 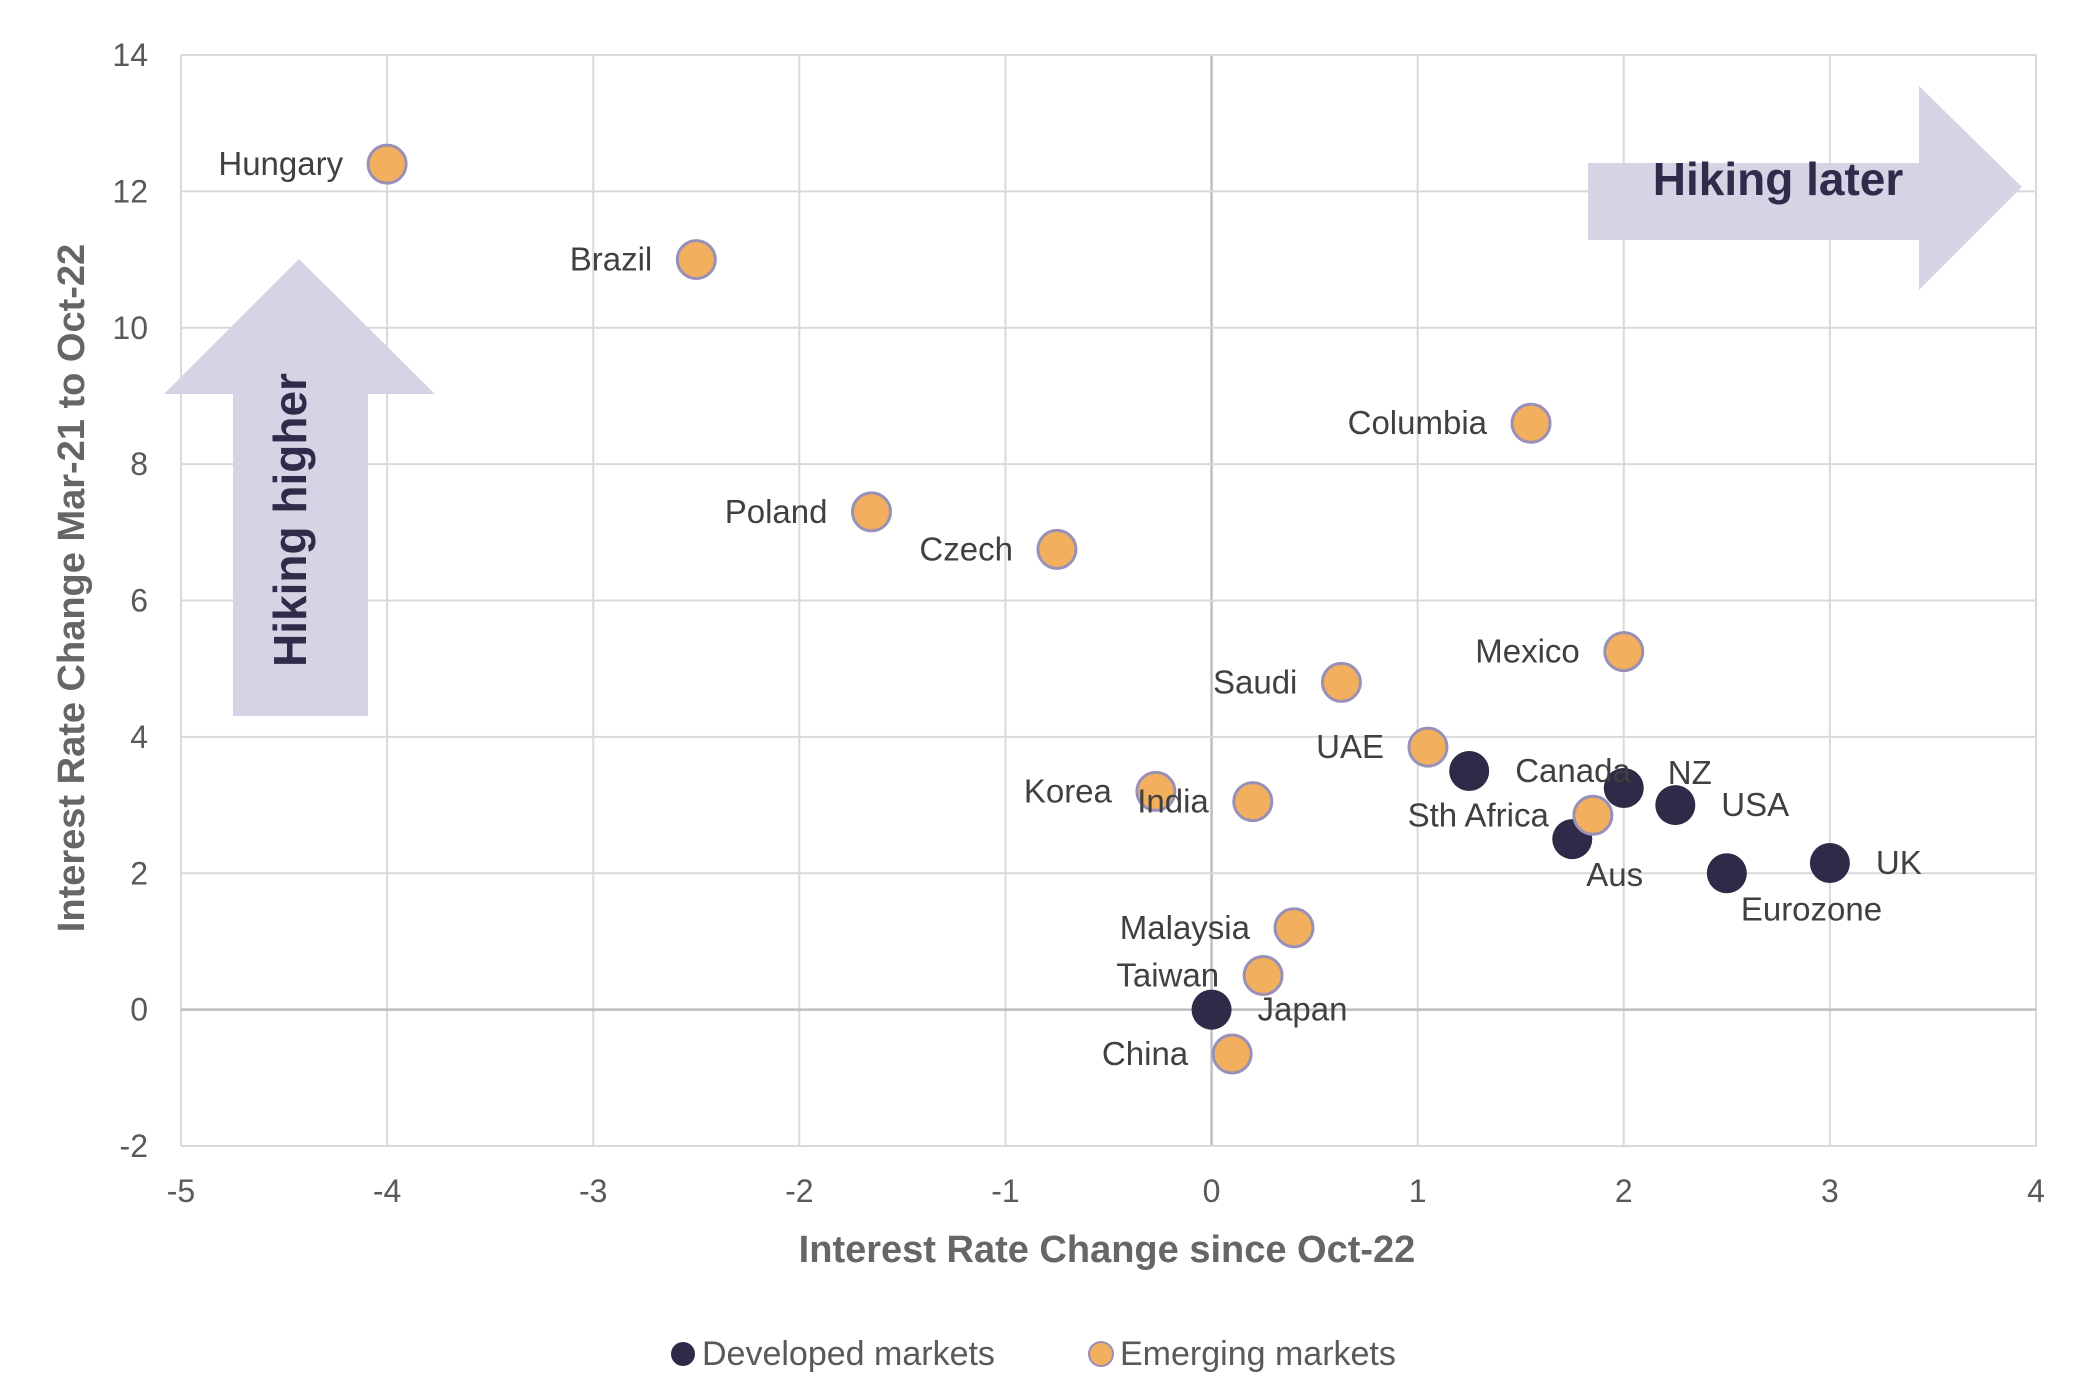 I want to click on point-label: Sth Africa, so click(x=1479, y=814).